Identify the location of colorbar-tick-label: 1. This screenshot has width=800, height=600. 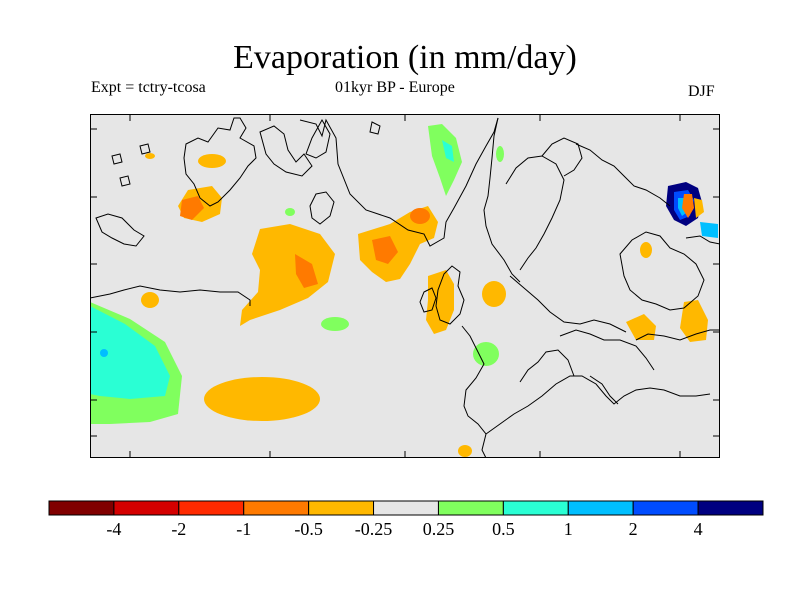
(568, 529).